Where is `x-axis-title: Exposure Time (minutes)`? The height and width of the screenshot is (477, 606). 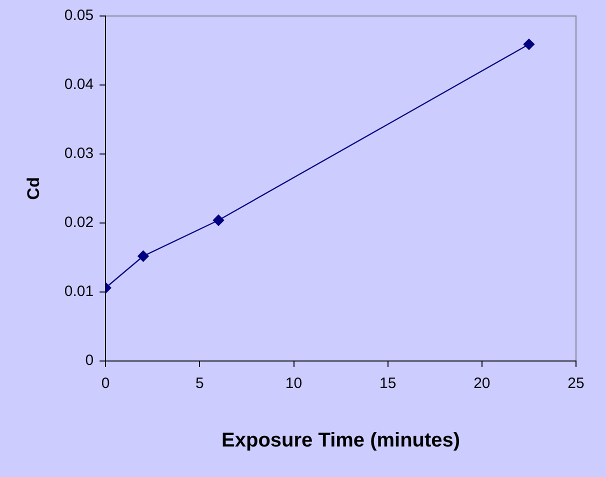 x-axis-title: Exposure Time (minutes) is located at coordinates (341, 441).